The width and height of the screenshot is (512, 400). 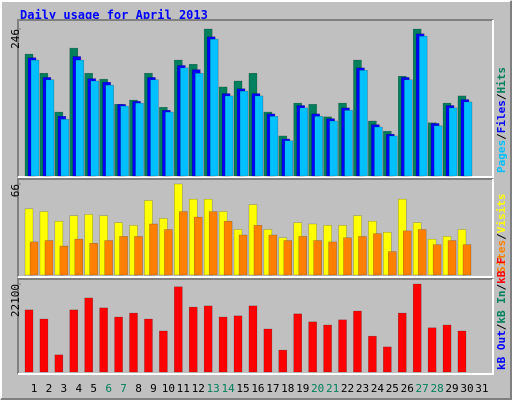 What do you see at coordinates (501, 256) in the screenshot?
I see `legend-entry: Sites` at bounding box center [501, 256].